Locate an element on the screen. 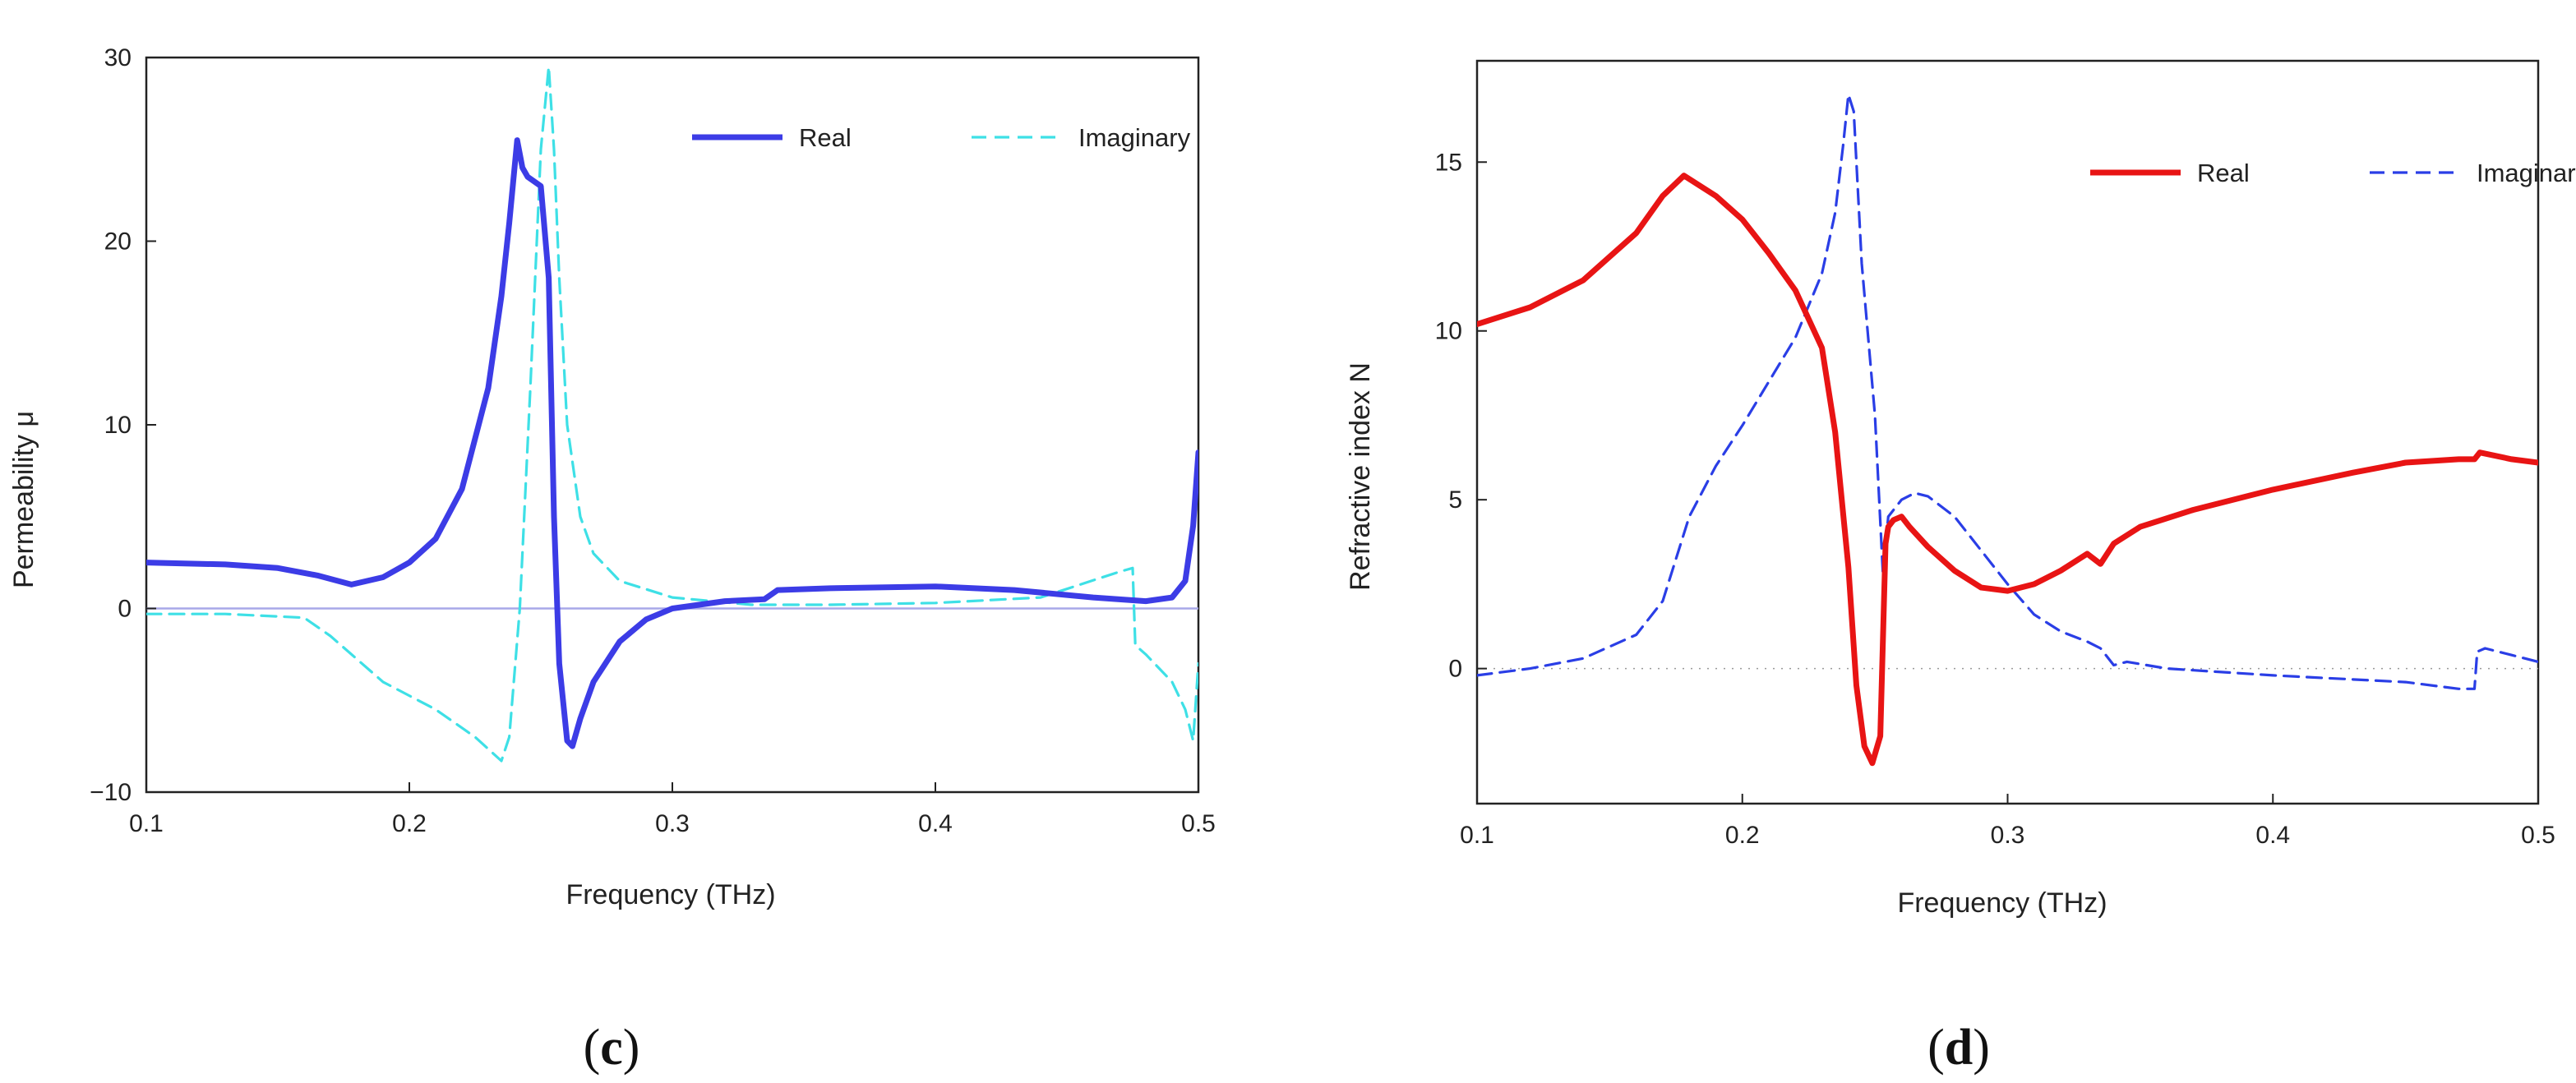  y-tick-label: 5 is located at coordinates (1455, 500).